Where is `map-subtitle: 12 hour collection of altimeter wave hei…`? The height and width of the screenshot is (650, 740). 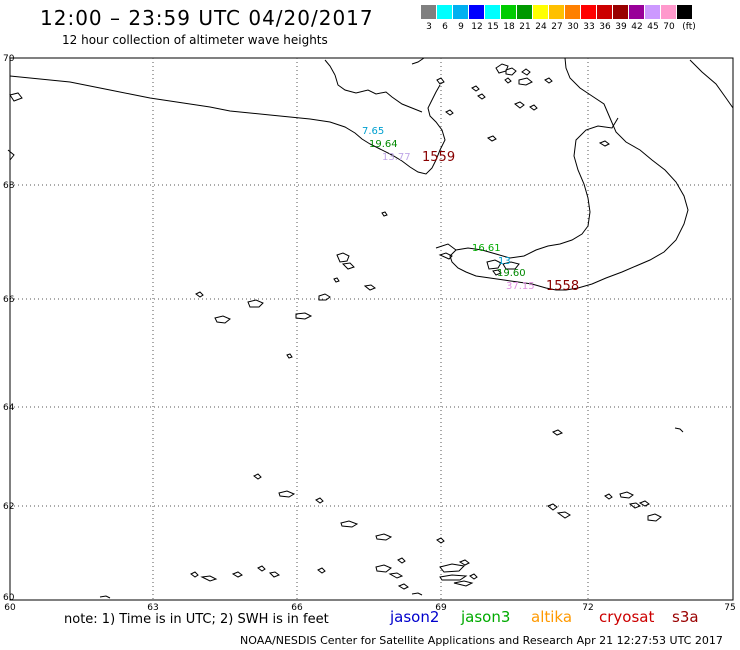 map-subtitle: 12 hour collection of altimeter wave hei… is located at coordinates (195, 40).